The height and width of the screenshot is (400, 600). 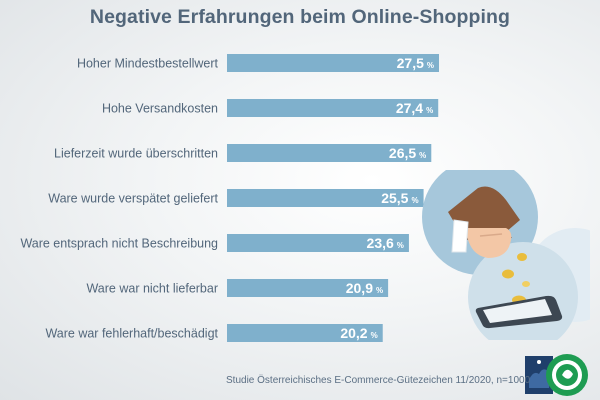 What do you see at coordinates (415, 63) in the screenshot?
I see `value-label: 27,5%` at bounding box center [415, 63].